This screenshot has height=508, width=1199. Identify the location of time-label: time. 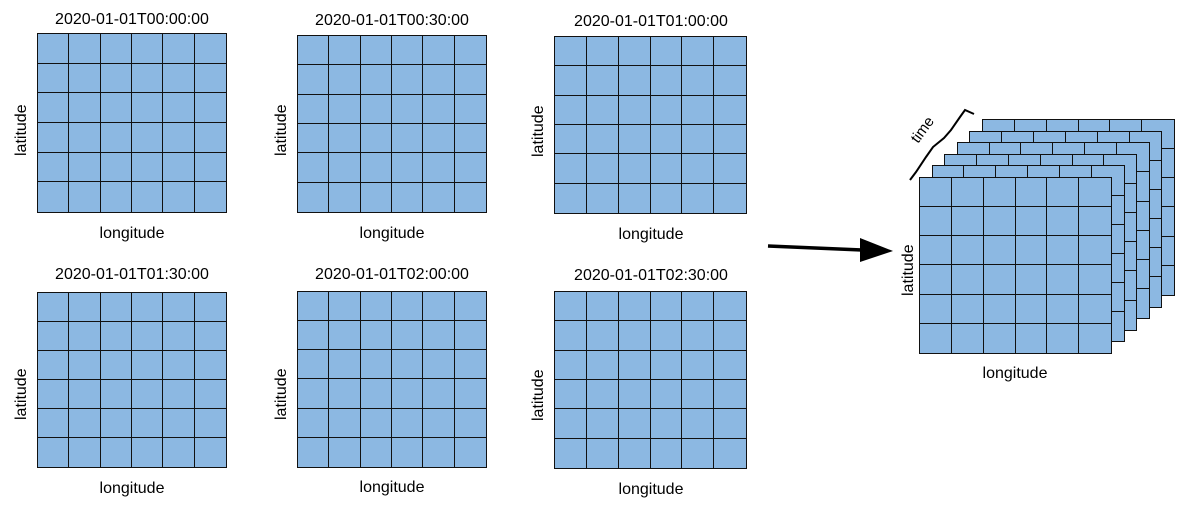
(922, 129).